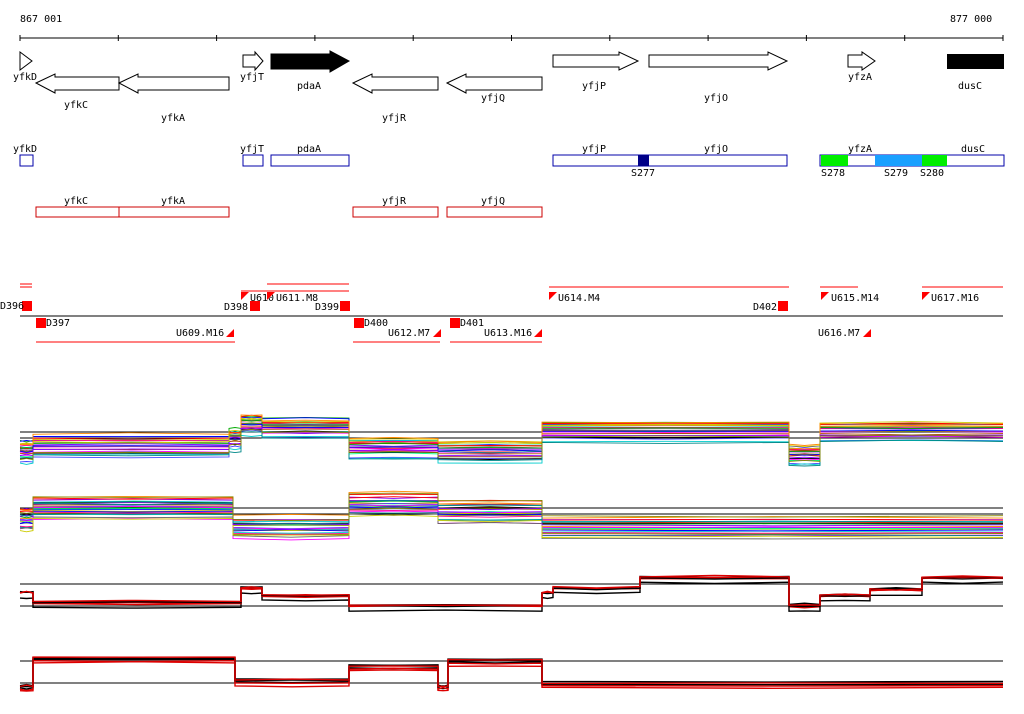 The height and width of the screenshot is (714, 1024). I want to click on feature-D400, so click(359, 323).